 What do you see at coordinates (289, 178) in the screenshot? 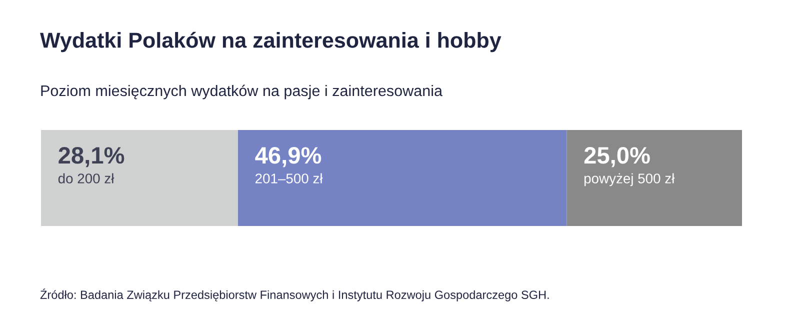
I see `series-label: 201–500 zł` at bounding box center [289, 178].